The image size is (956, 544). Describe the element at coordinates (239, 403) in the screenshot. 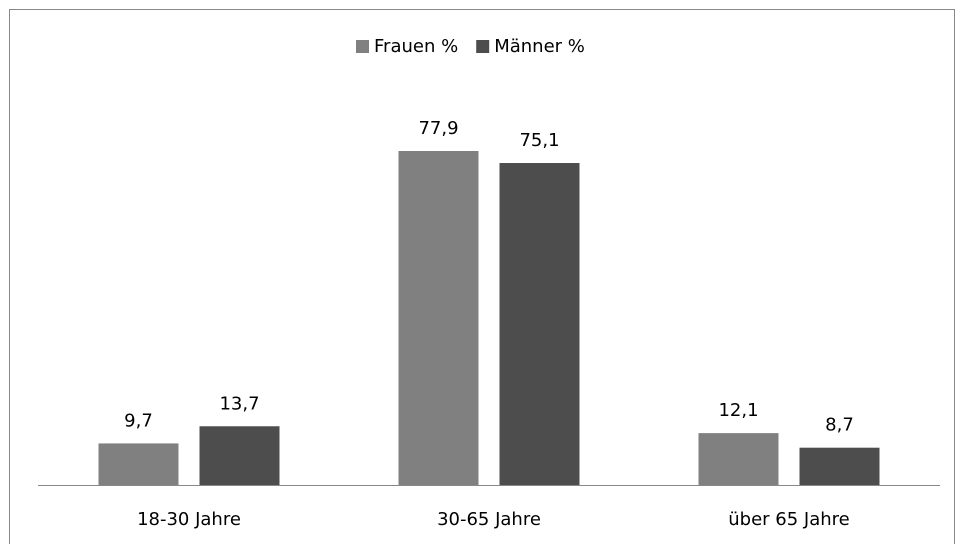

I see `data-label: 13,7` at that location.